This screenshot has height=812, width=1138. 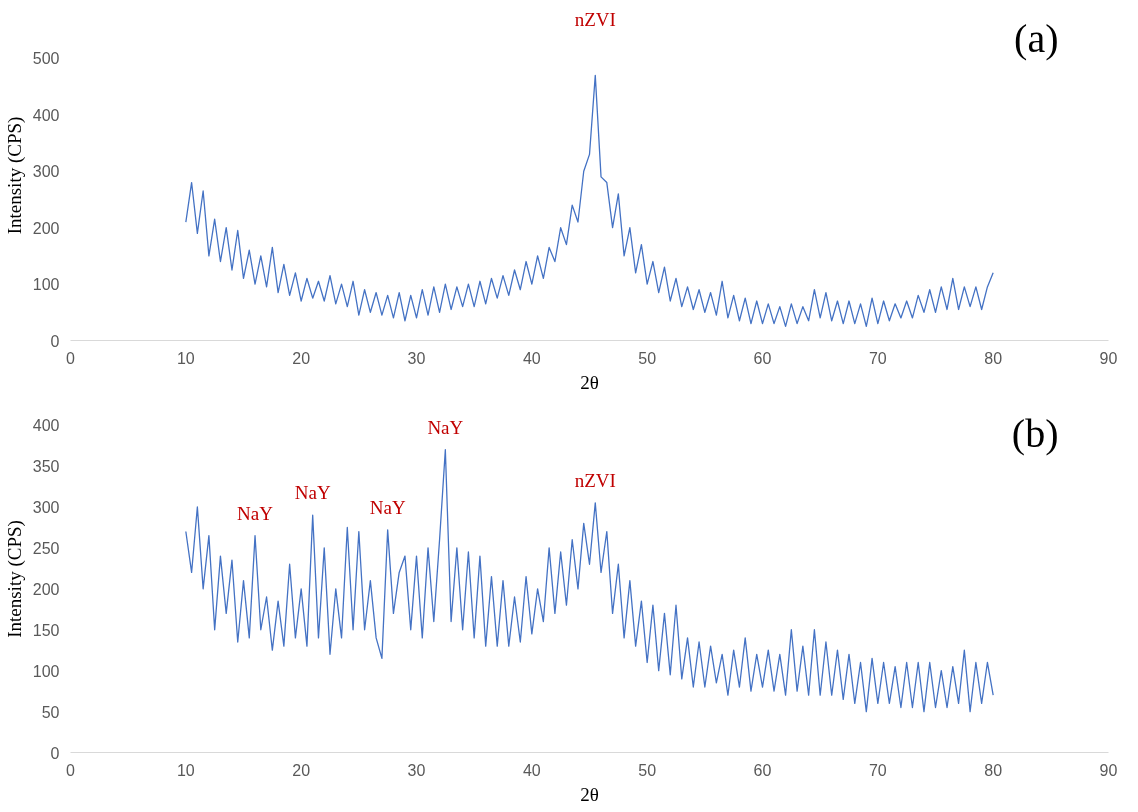 I want to click on y-tick-label: 500, so click(x=46, y=59).